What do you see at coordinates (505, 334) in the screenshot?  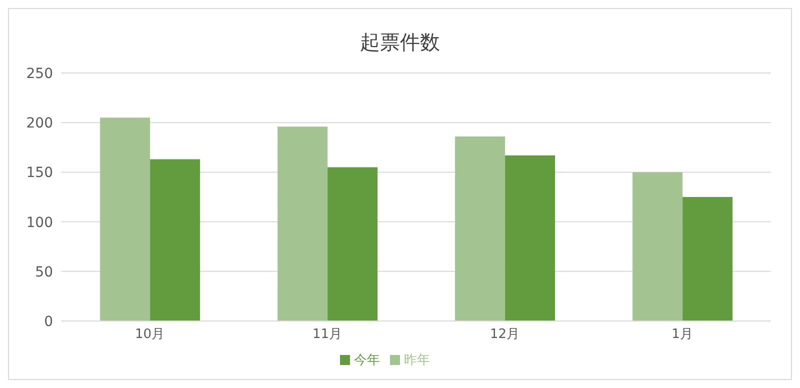 I see `x-tick-label: 12月` at bounding box center [505, 334].